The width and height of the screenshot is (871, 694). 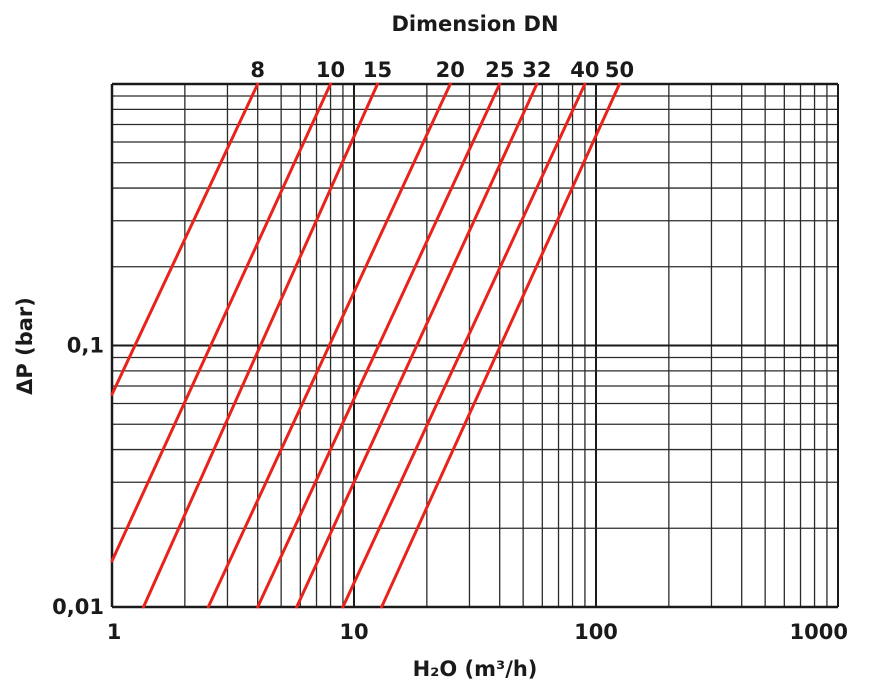 What do you see at coordinates (78, 607) in the screenshot?
I see `y-tick-label: 0,01` at bounding box center [78, 607].